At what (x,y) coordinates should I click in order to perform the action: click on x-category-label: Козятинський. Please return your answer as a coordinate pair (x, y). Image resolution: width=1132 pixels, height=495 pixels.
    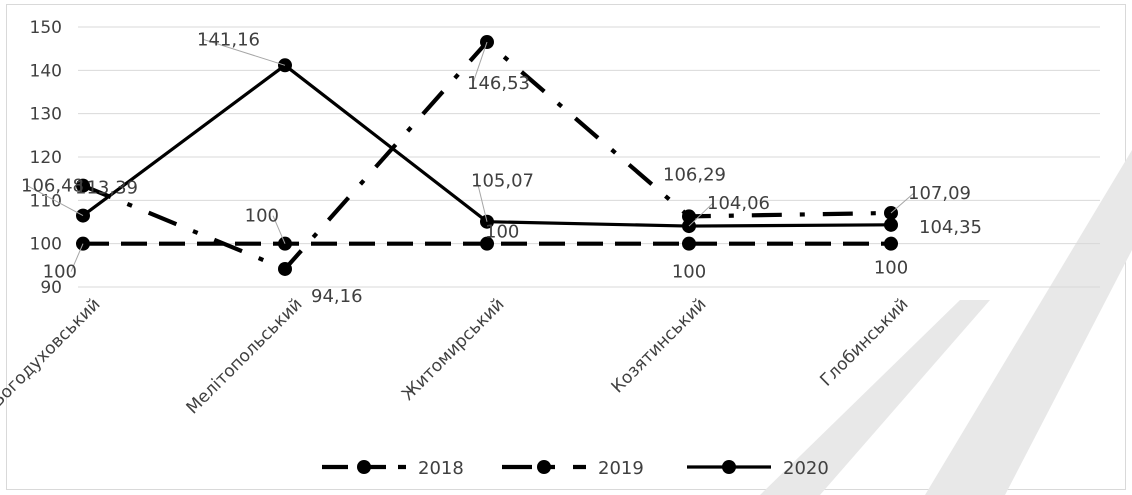
    Looking at the image, I should click on (659, 345).